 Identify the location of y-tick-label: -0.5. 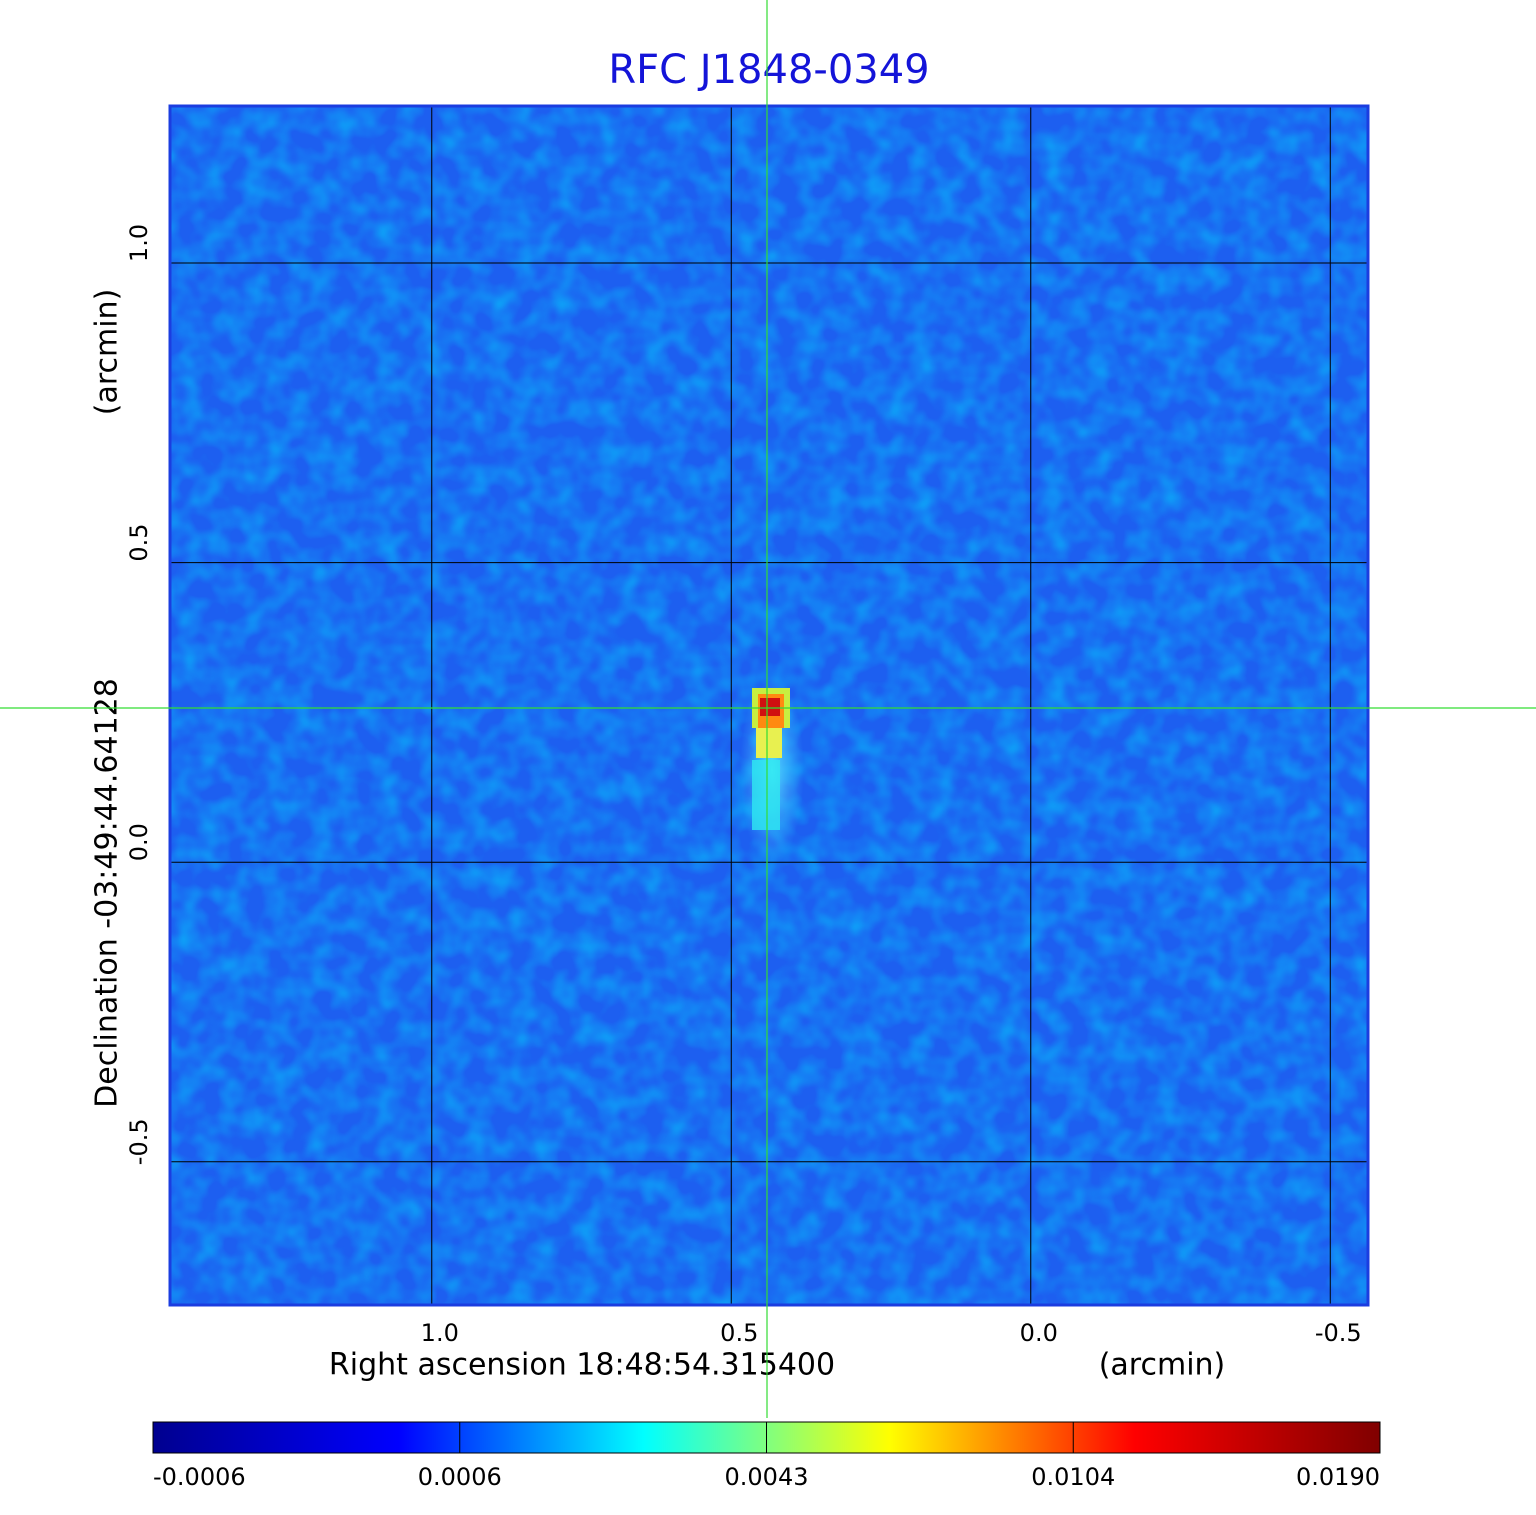
(139, 1141).